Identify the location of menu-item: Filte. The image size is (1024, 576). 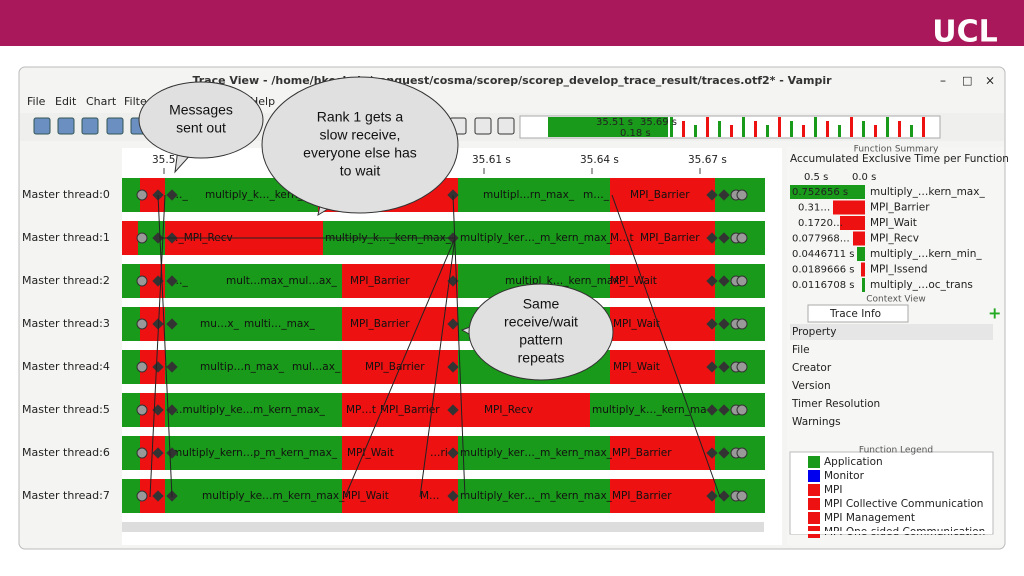
(135, 101).